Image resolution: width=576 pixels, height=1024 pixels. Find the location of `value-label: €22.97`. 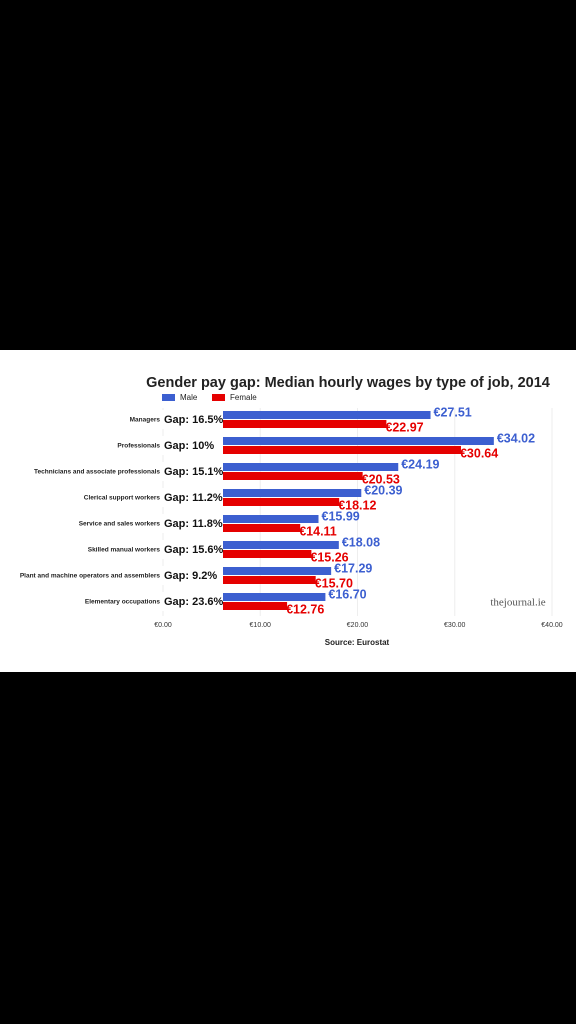

value-label: €22.97 is located at coordinates (404, 427).